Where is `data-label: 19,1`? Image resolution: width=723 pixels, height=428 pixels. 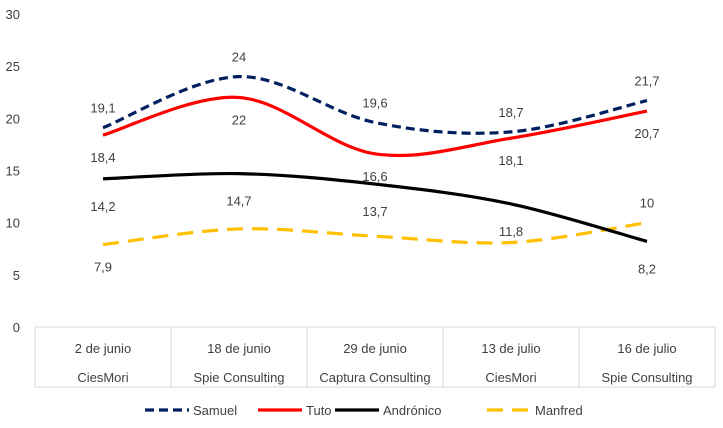
data-label: 19,1 is located at coordinates (102, 108).